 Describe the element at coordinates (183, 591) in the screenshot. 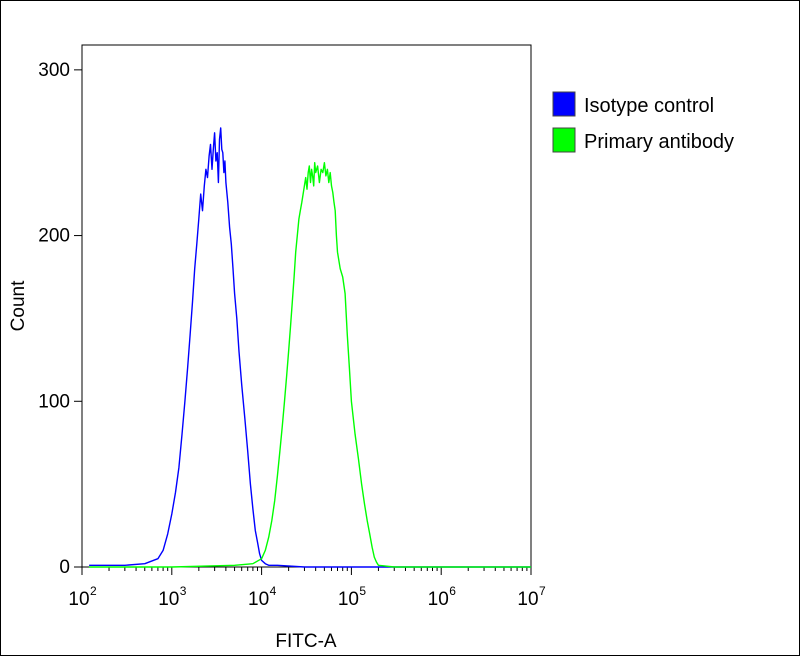

I see `x-tick-exponent: 3` at that location.